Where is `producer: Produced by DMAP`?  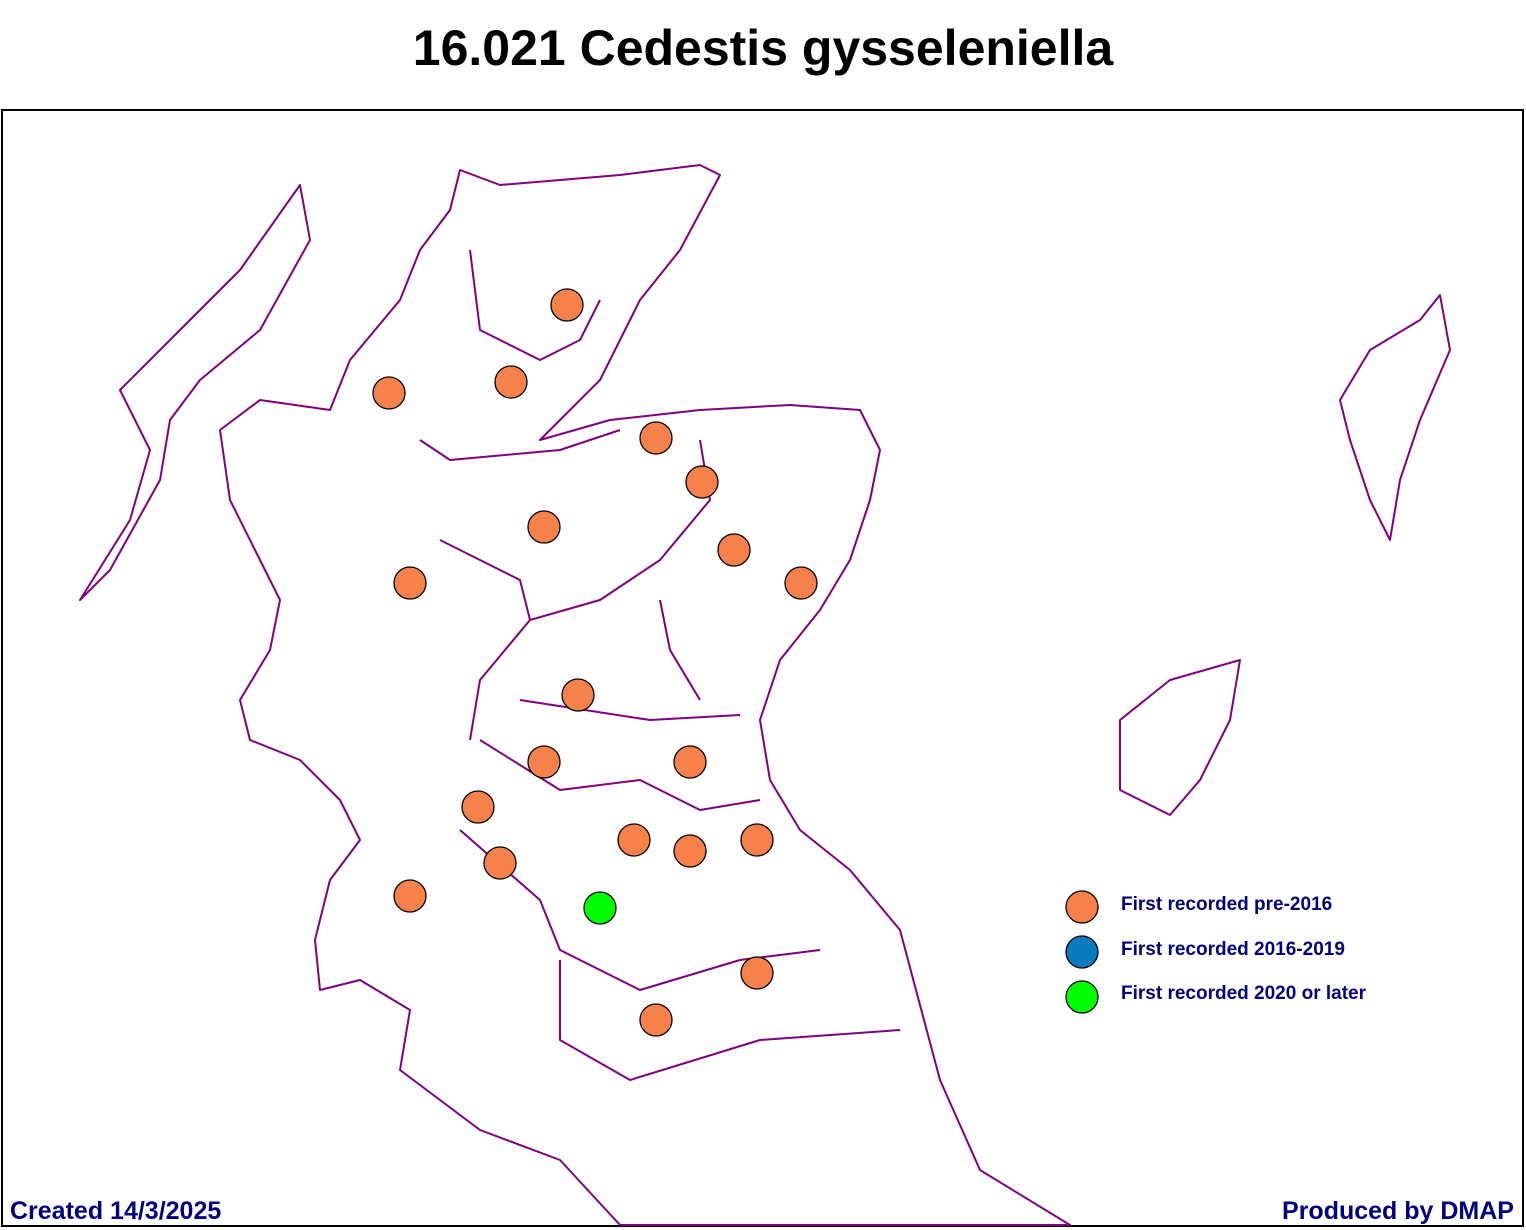 producer: Produced by DMAP is located at coordinates (1398, 1211).